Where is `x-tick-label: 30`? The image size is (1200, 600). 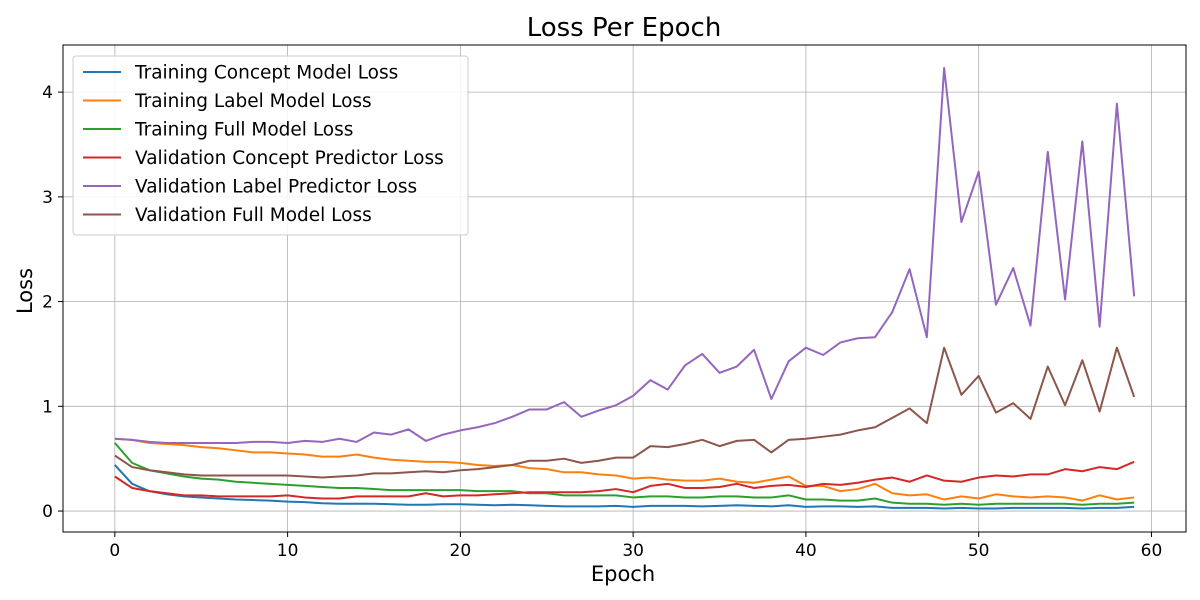 x-tick-label: 30 is located at coordinates (633, 551).